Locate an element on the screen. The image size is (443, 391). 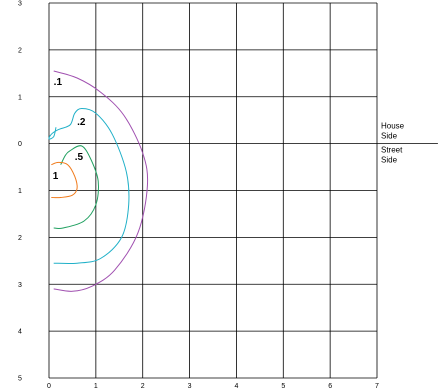
x-tick-label: 7 is located at coordinates (377, 386).